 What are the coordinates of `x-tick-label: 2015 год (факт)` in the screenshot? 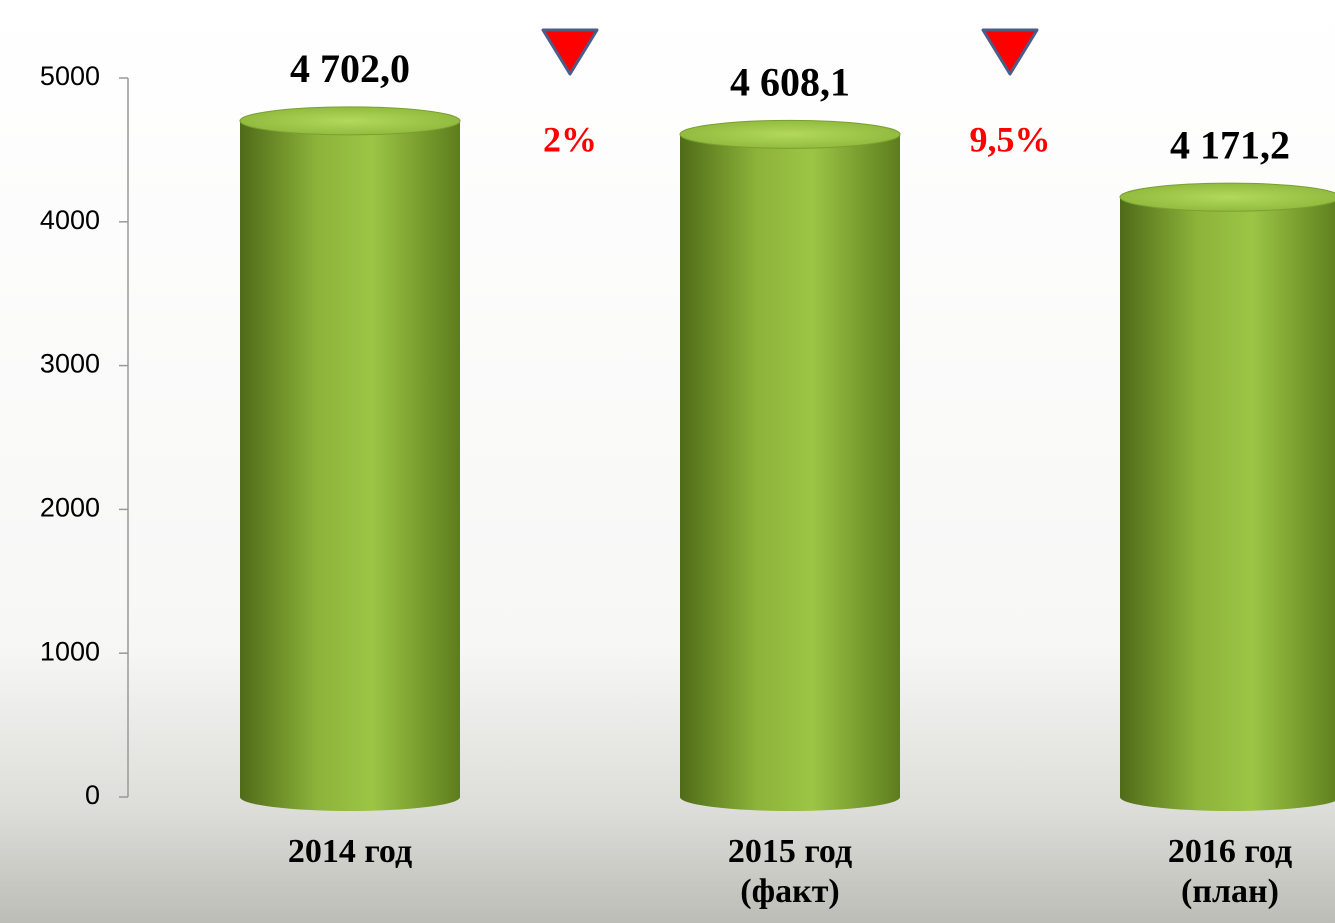 It's located at (790, 871).